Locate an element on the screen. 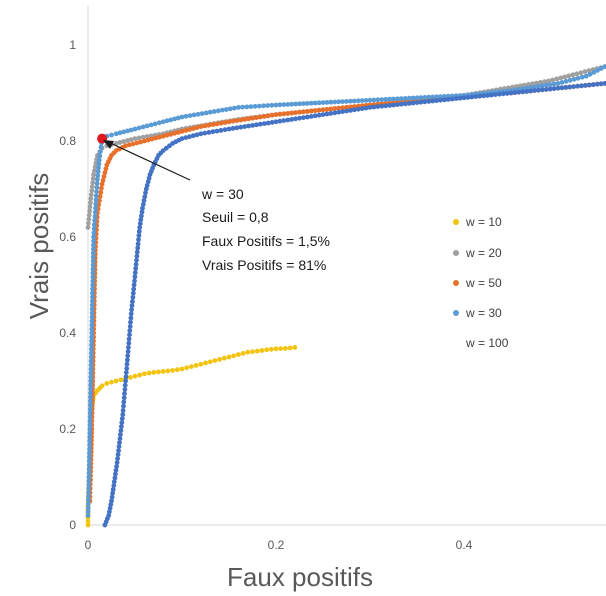  legend-marker is located at coordinates (456, 253).